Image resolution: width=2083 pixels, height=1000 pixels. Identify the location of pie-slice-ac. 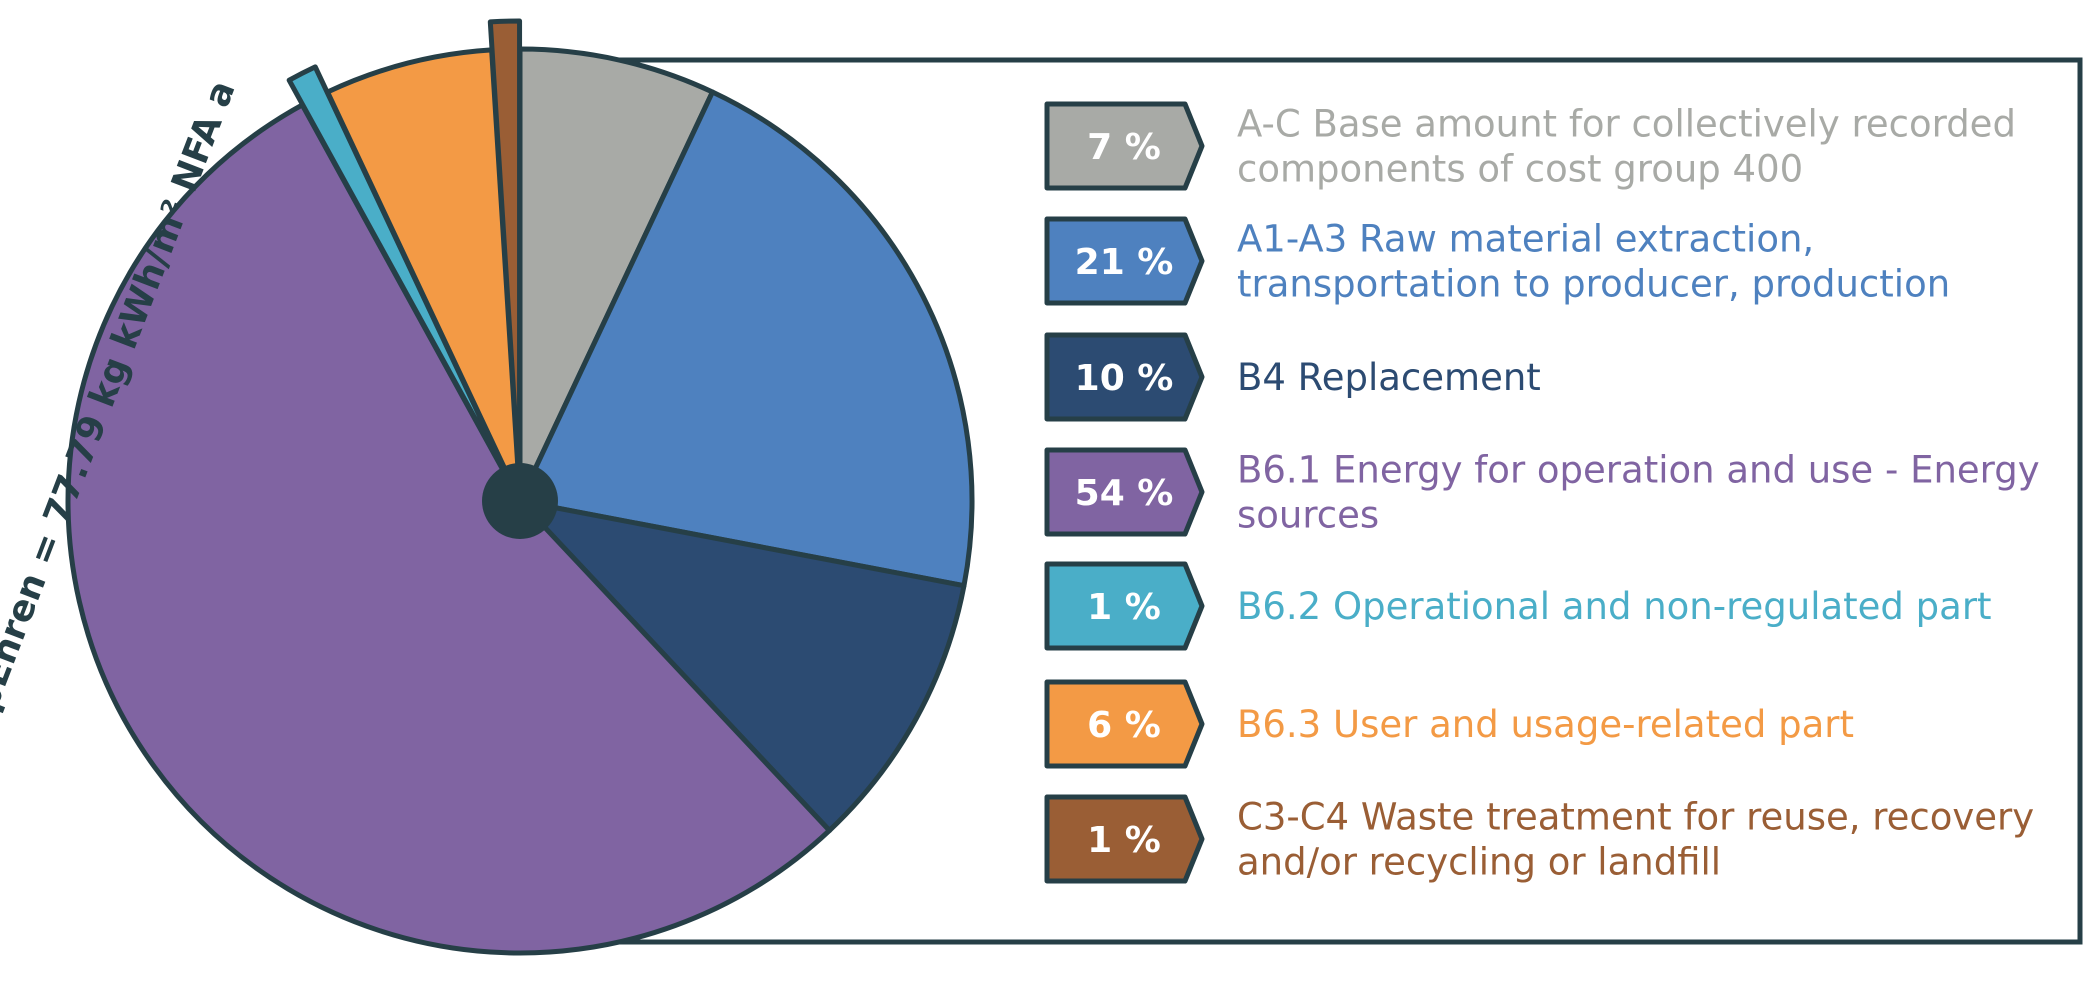
(616, 275).